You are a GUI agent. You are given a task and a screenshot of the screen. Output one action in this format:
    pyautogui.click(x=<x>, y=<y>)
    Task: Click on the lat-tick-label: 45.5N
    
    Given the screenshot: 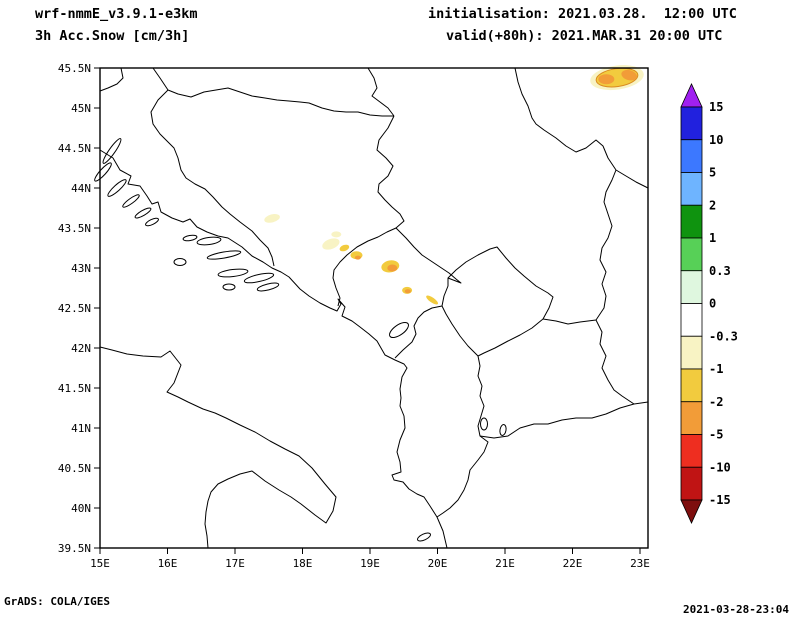 What is the action you would take?
    pyautogui.click(x=74, y=68)
    